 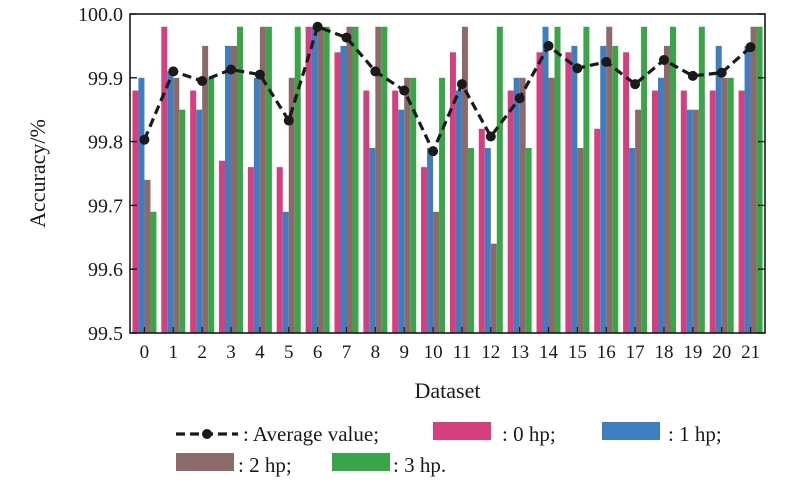 What do you see at coordinates (289, 352) in the screenshot?
I see `x-tick-label-5: 5` at bounding box center [289, 352].